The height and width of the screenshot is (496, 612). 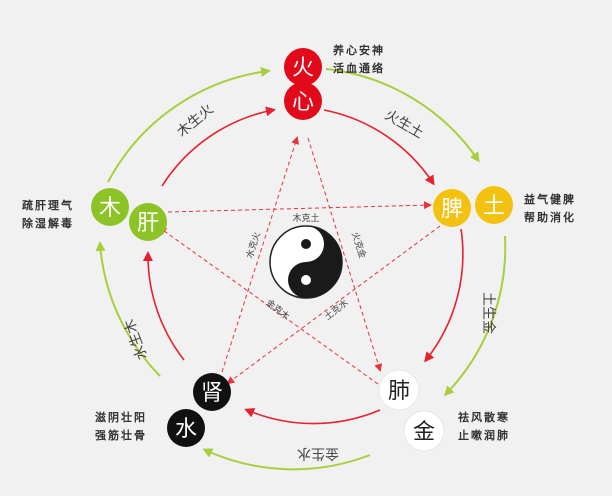 I want to click on inner-arrow-fire-earth, so click(x=379, y=147).